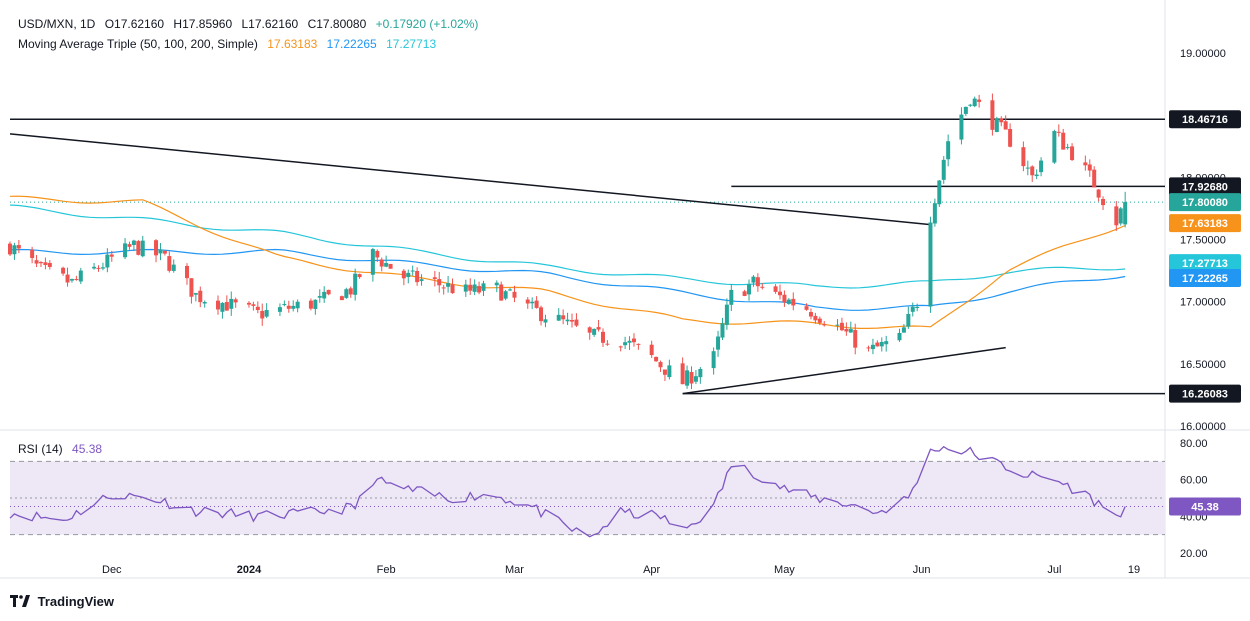 The image size is (1250, 621). Describe the element at coordinates (337, 24) in the screenshot. I see `close-value: C17.80080` at that location.